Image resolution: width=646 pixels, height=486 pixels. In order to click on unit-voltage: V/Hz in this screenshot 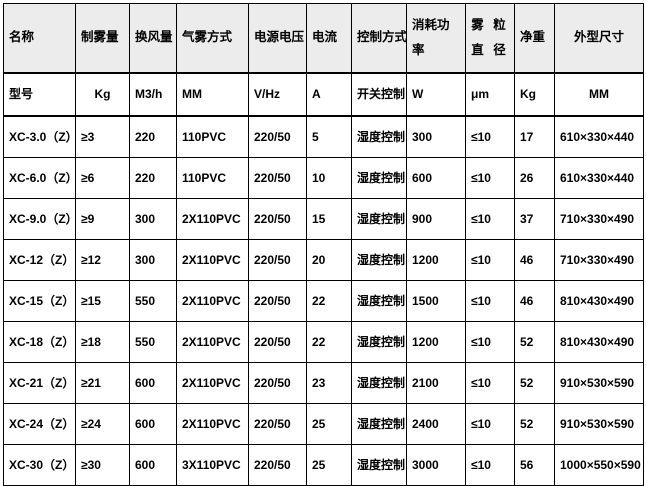, I will do `click(277, 94)`.